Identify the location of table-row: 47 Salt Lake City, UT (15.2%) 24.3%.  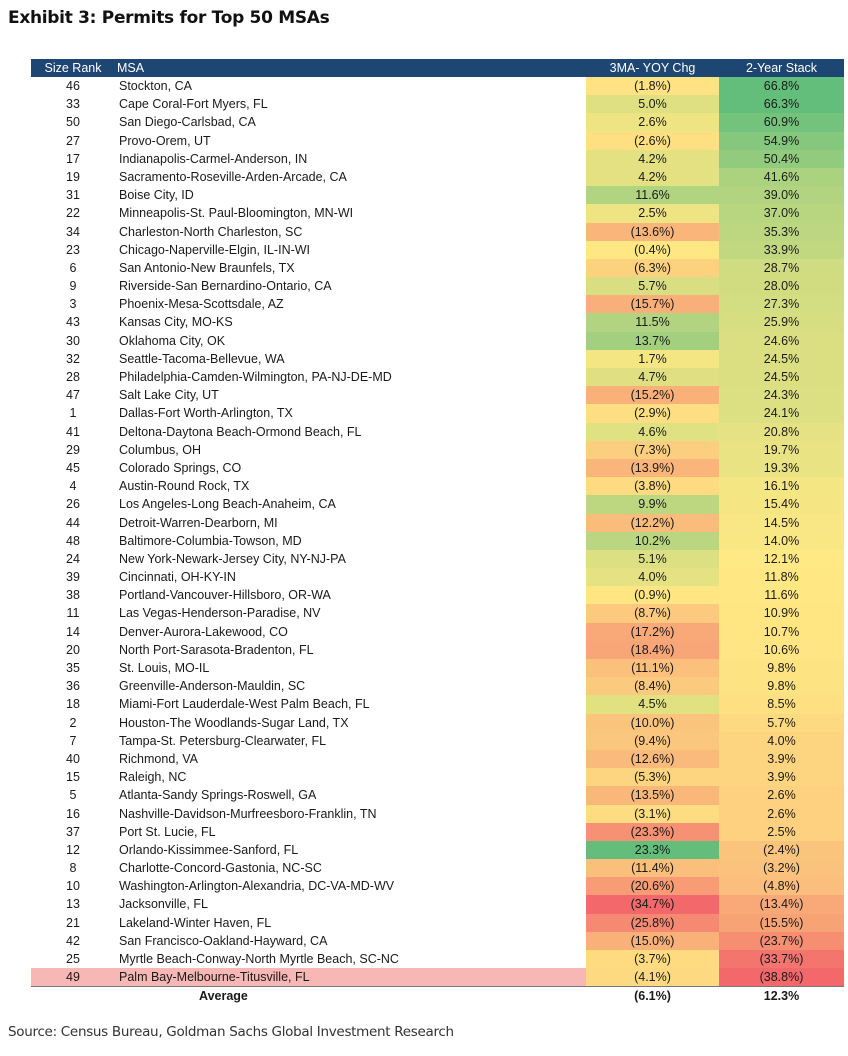
(437, 395).